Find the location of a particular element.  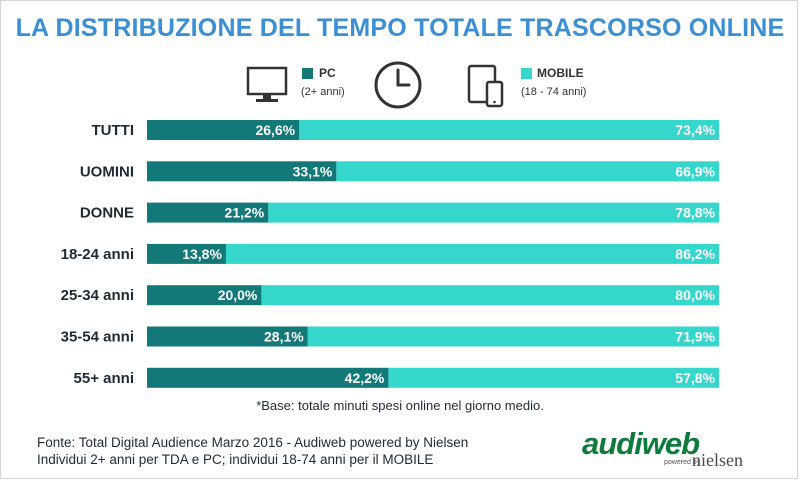

value-label-pc: 21,2% is located at coordinates (245, 213).